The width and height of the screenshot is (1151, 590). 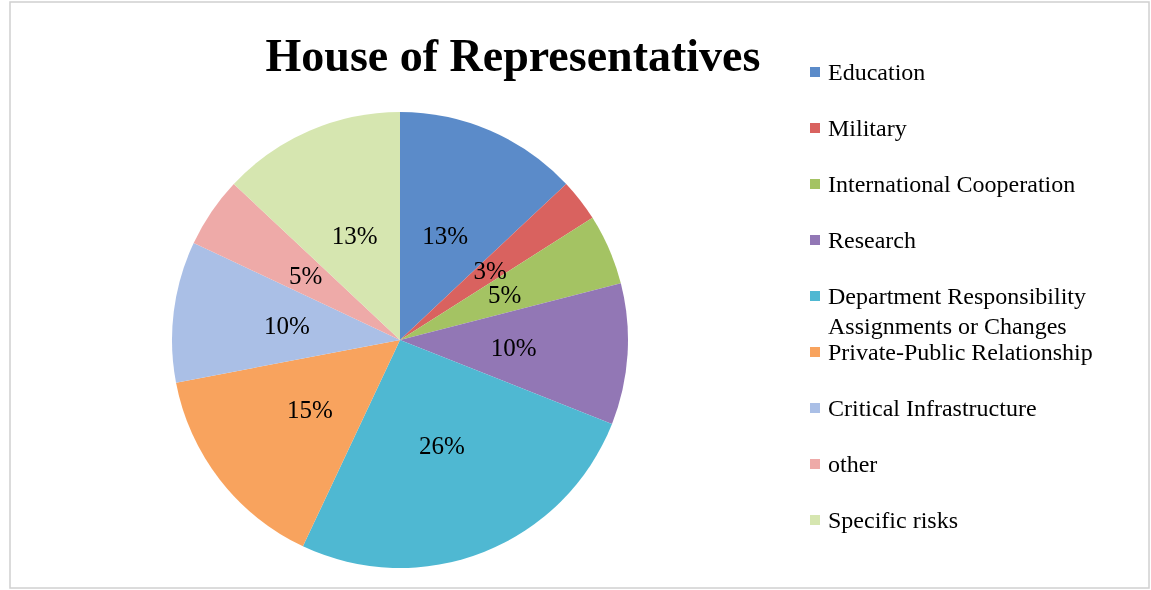 I want to click on legend-label: Research, so click(x=872, y=240).